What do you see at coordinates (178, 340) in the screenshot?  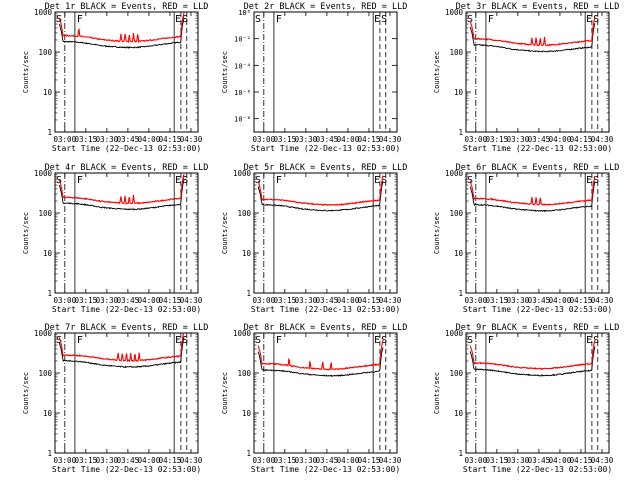 I see `marker-e: E` at bounding box center [178, 340].